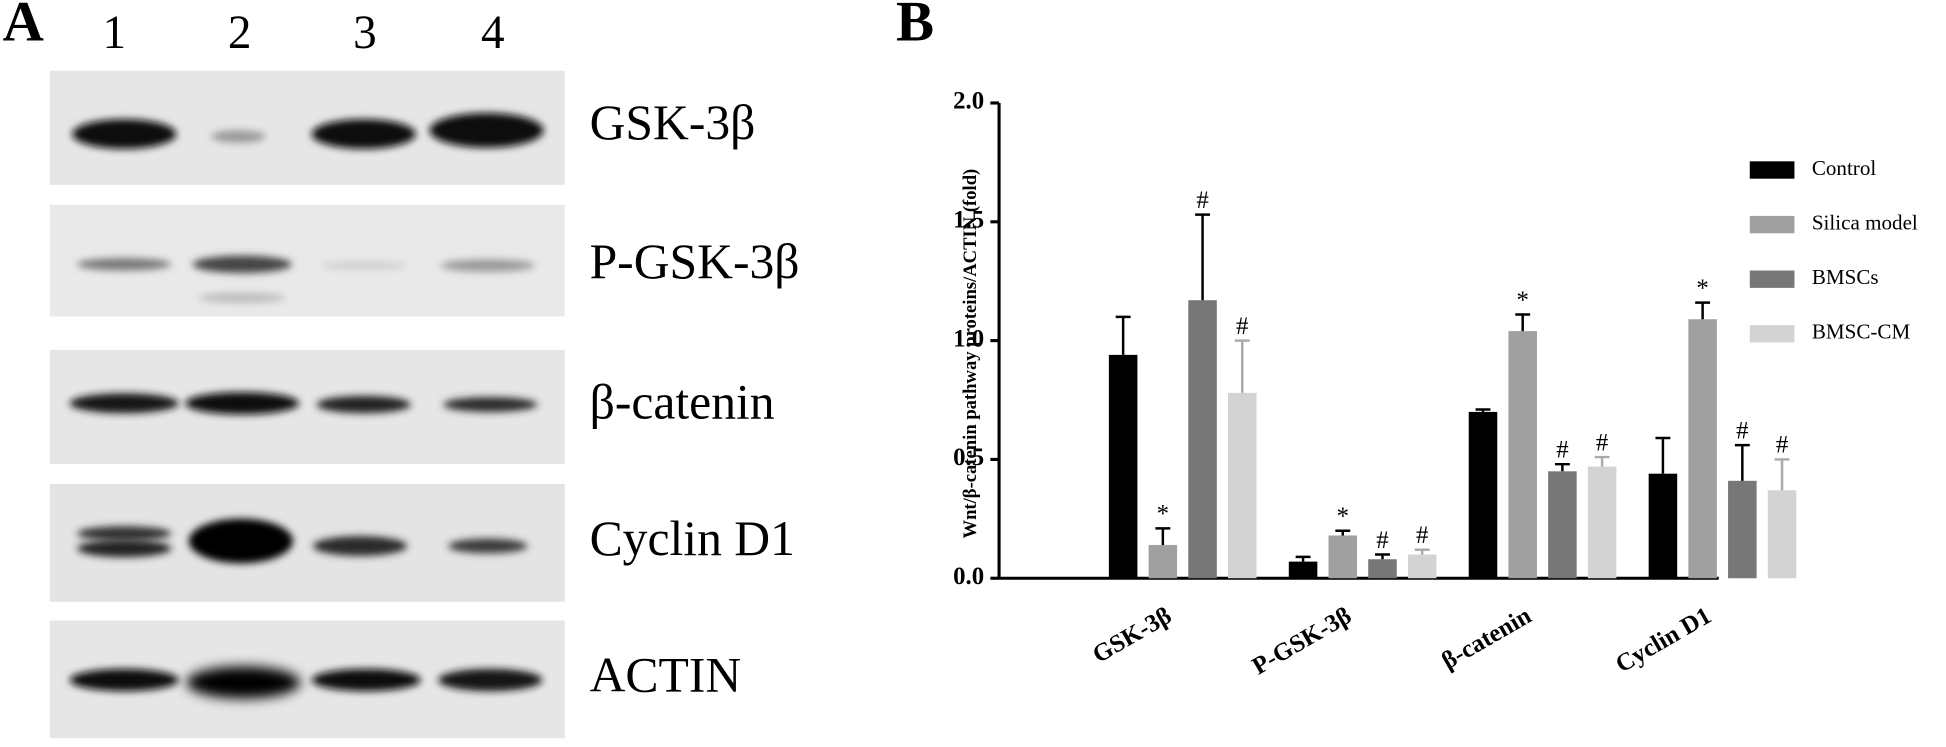  I want to click on protein-label: ACTIN, so click(666, 674).